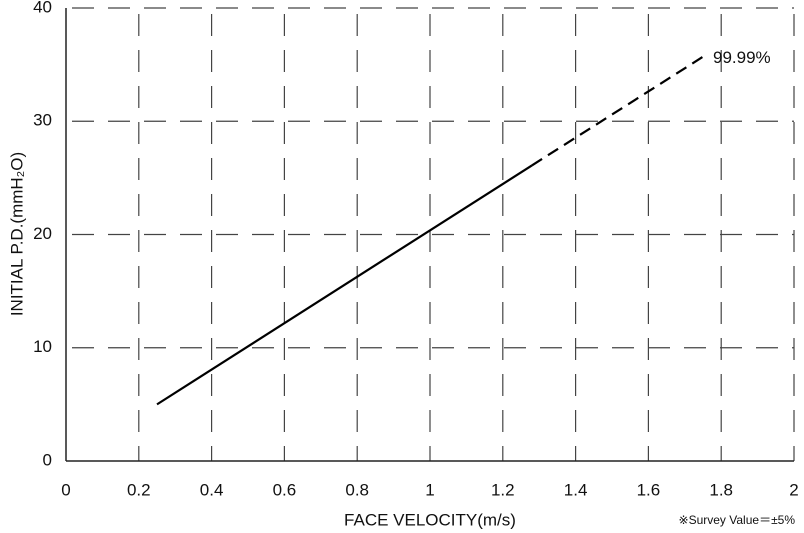 The image size is (804, 533). I want to click on x-tick-label: 1, so click(429, 489).